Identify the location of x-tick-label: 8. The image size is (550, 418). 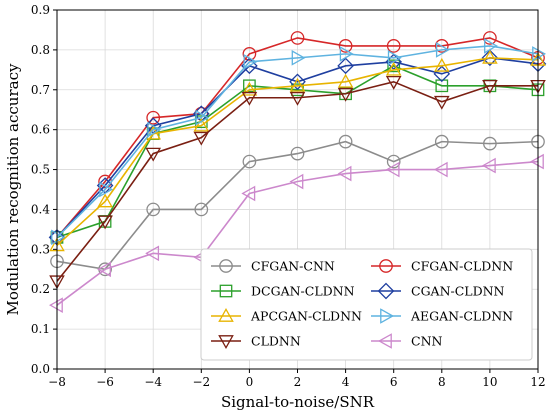
(442, 382).